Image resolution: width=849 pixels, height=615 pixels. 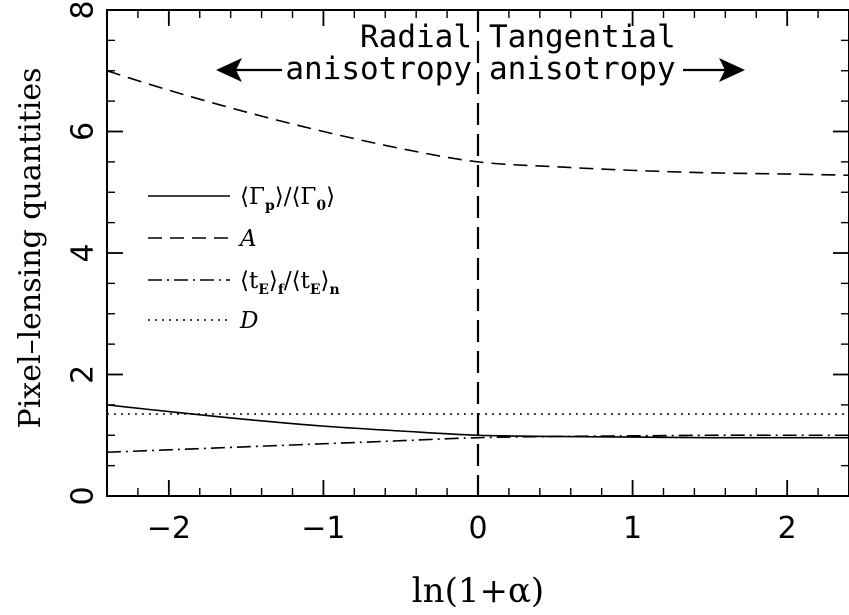 I want to click on legend-label-D: D, so click(x=248, y=321).